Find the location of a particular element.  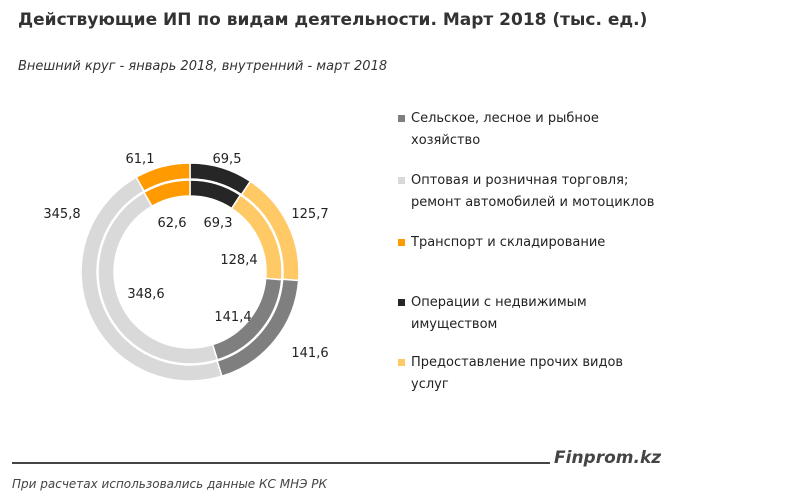

legend-item: Сельское, лесное и рыбное хозяйство is located at coordinates (528, 130).